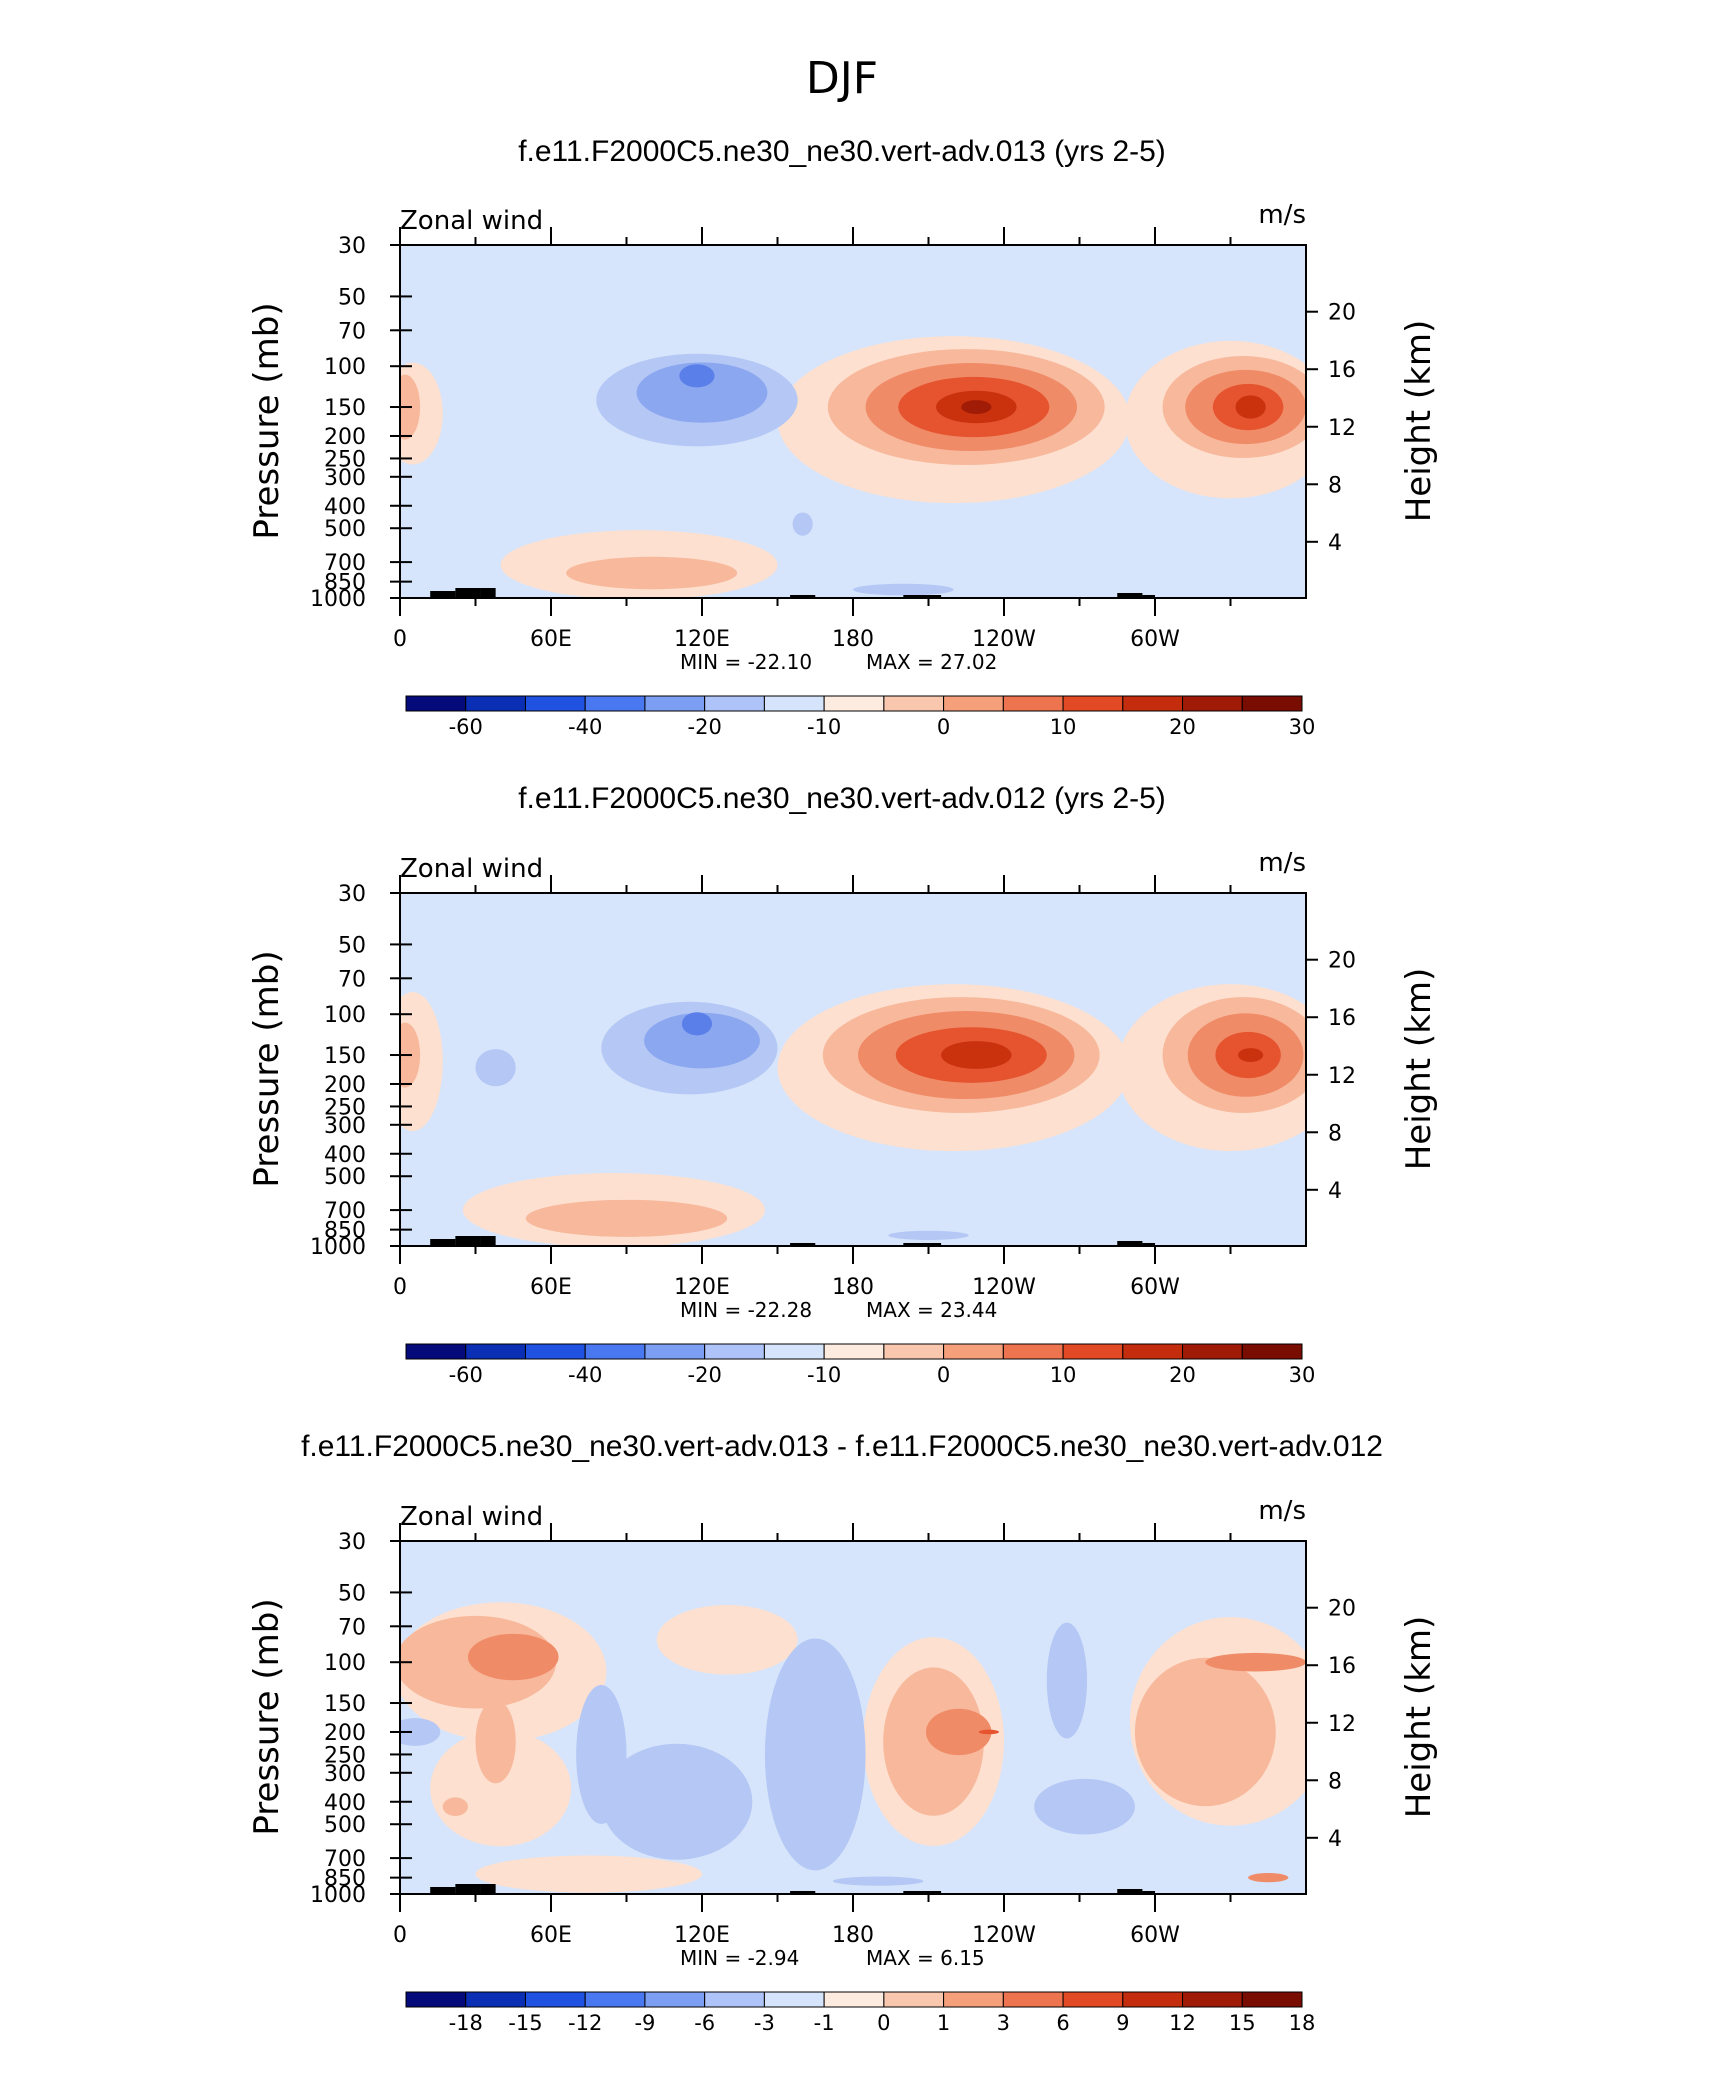  What do you see at coordinates (345, 1733) in the screenshot?
I see `pressure-tick-label: 200` at bounding box center [345, 1733].